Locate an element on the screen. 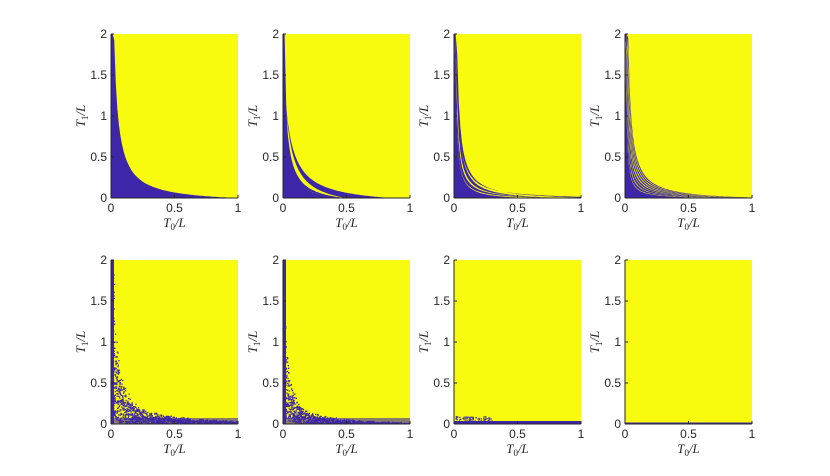 The width and height of the screenshot is (830, 476). x-tick-label: 1 is located at coordinates (581, 208).